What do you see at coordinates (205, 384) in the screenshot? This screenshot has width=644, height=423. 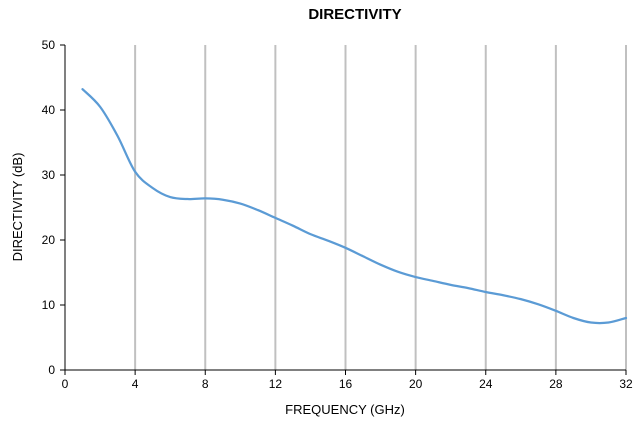 I see `x-tick-label: 8` at bounding box center [205, 384].